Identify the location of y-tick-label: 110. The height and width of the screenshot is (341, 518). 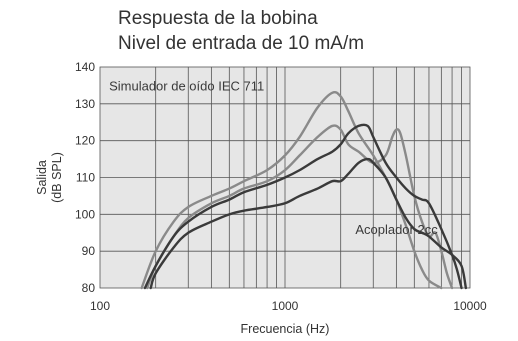
(85, 178).